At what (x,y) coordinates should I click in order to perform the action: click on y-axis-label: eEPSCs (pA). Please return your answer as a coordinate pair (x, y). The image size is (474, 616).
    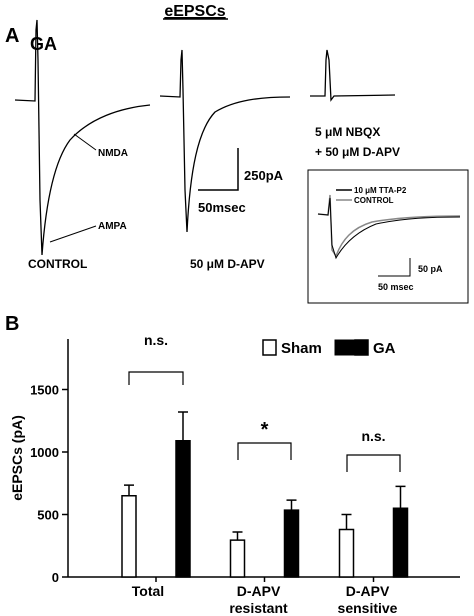
    Looking at the image, I should click on (17, 458).